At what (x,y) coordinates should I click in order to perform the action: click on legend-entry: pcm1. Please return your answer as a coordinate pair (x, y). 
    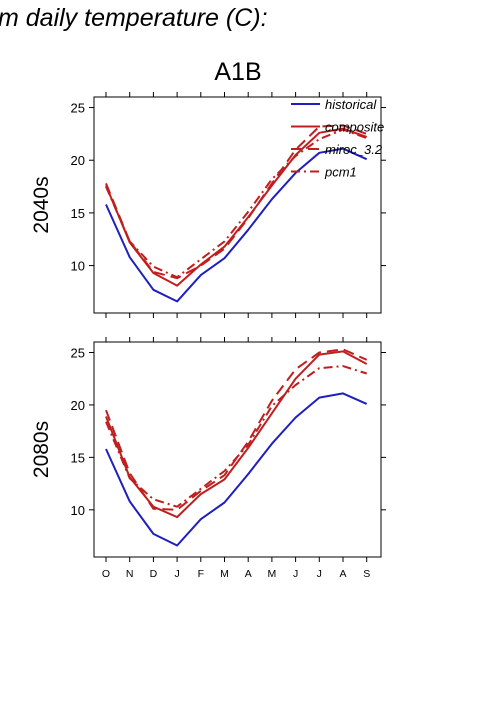
    Looking at the image, I should click on (340, 172).